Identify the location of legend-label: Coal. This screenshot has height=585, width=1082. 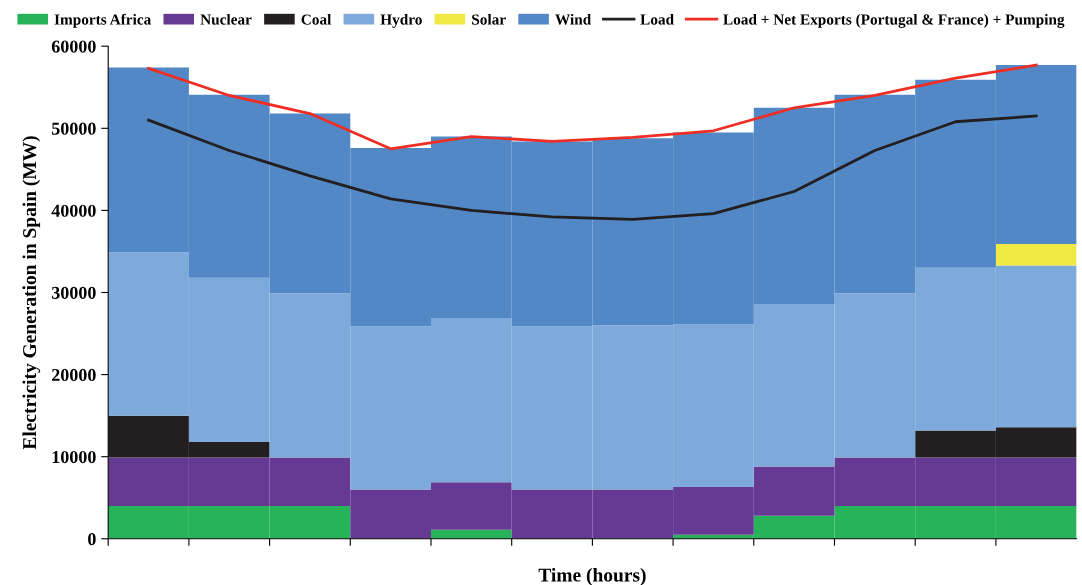
(316, 19).